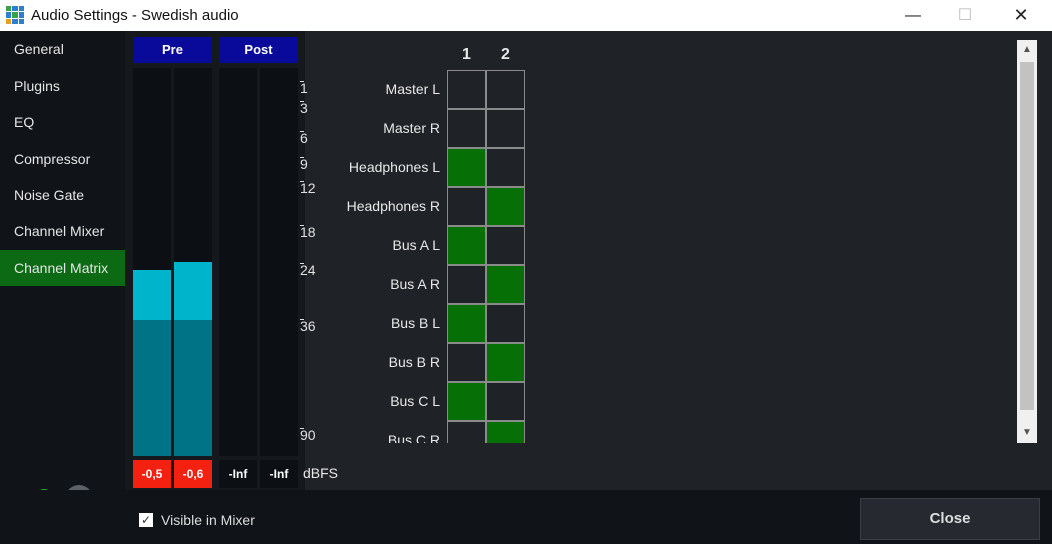 This screenshot has height=544, width=1052. Describe the element at coordinates (411, 128) in the screenshot. I see `matrix-row-label: Master R` at that location.